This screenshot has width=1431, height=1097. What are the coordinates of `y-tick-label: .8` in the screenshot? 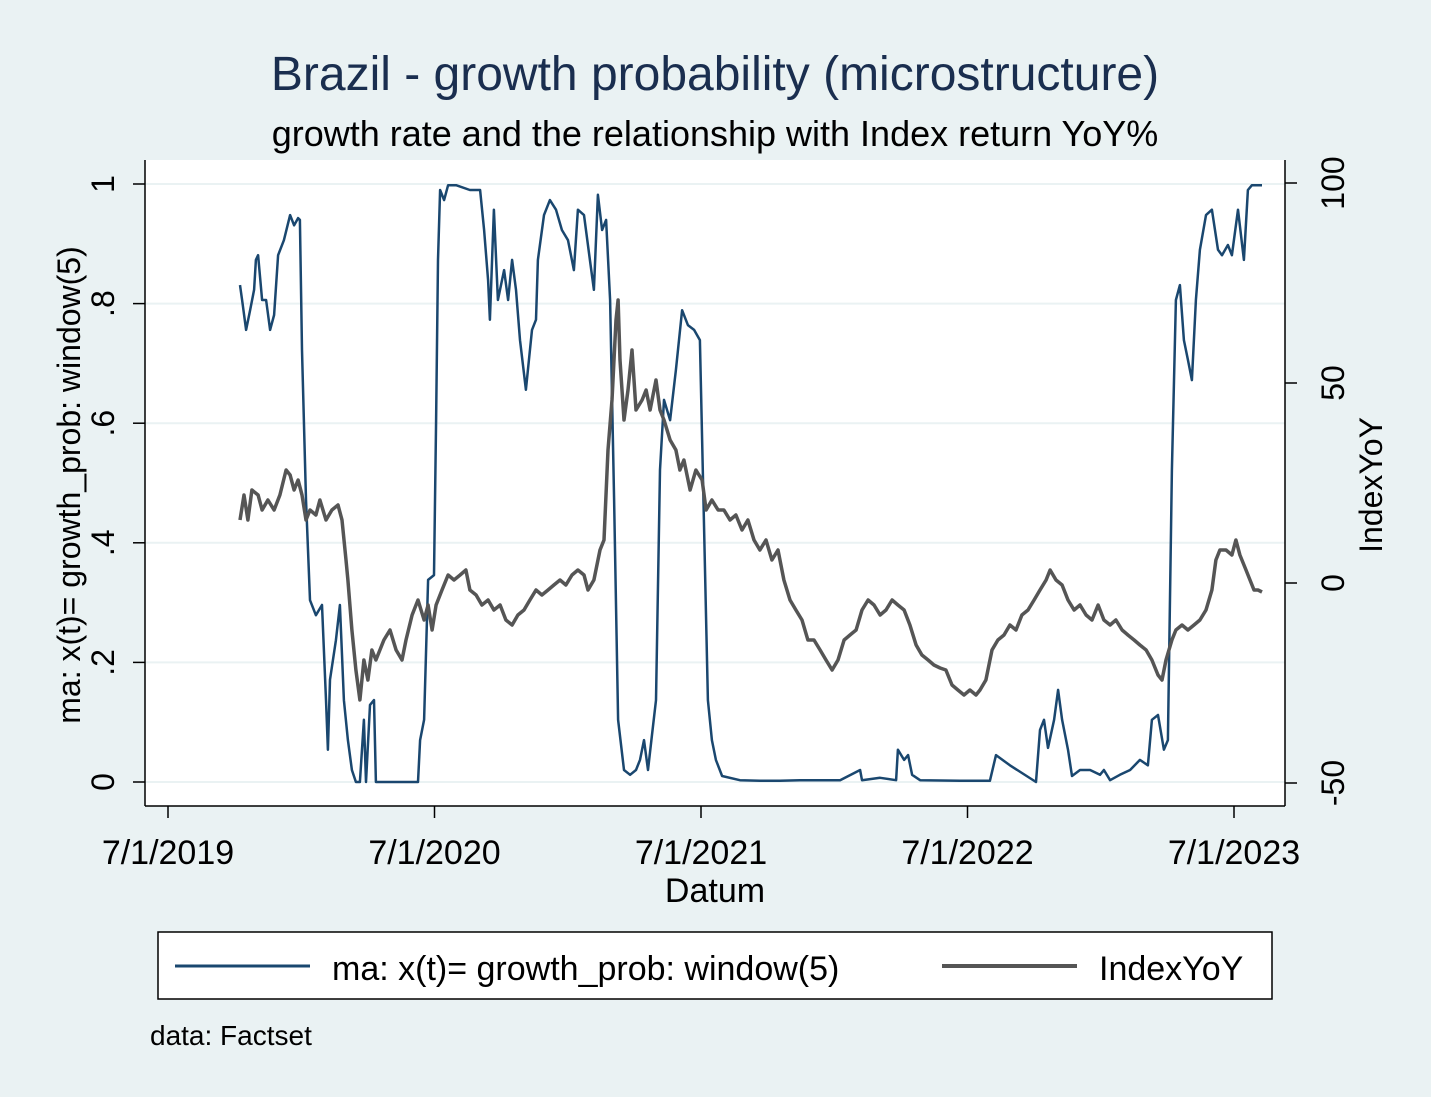 It's located at (103, 303).